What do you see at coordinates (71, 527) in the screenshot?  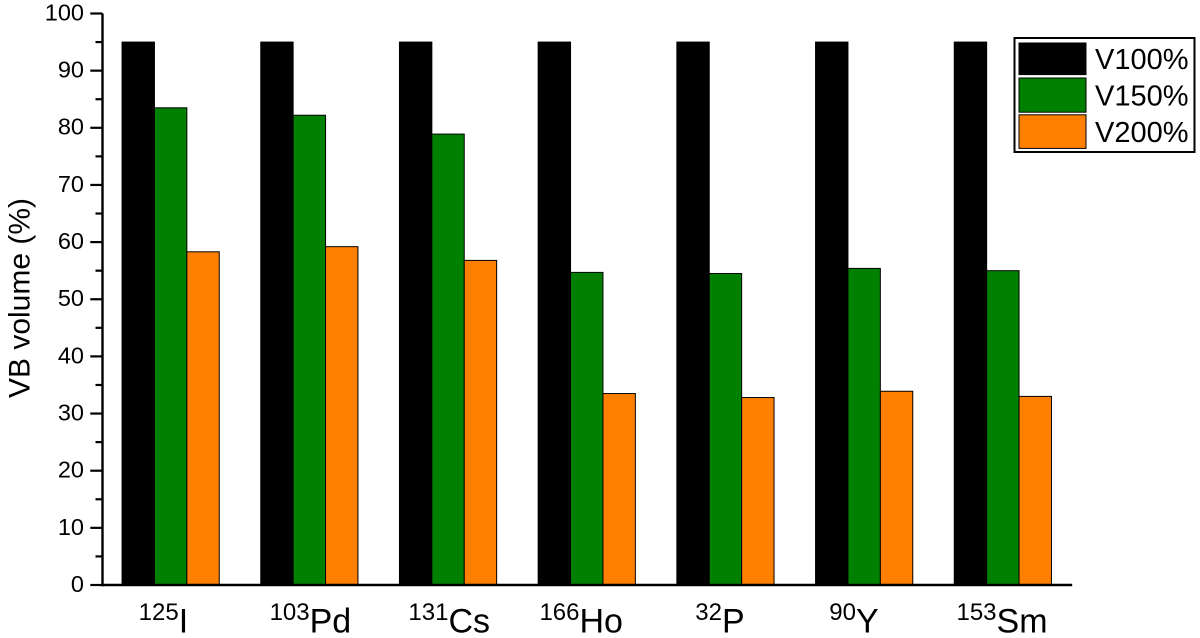 I see `svg-text: 10` at bounding box center [71, 527].